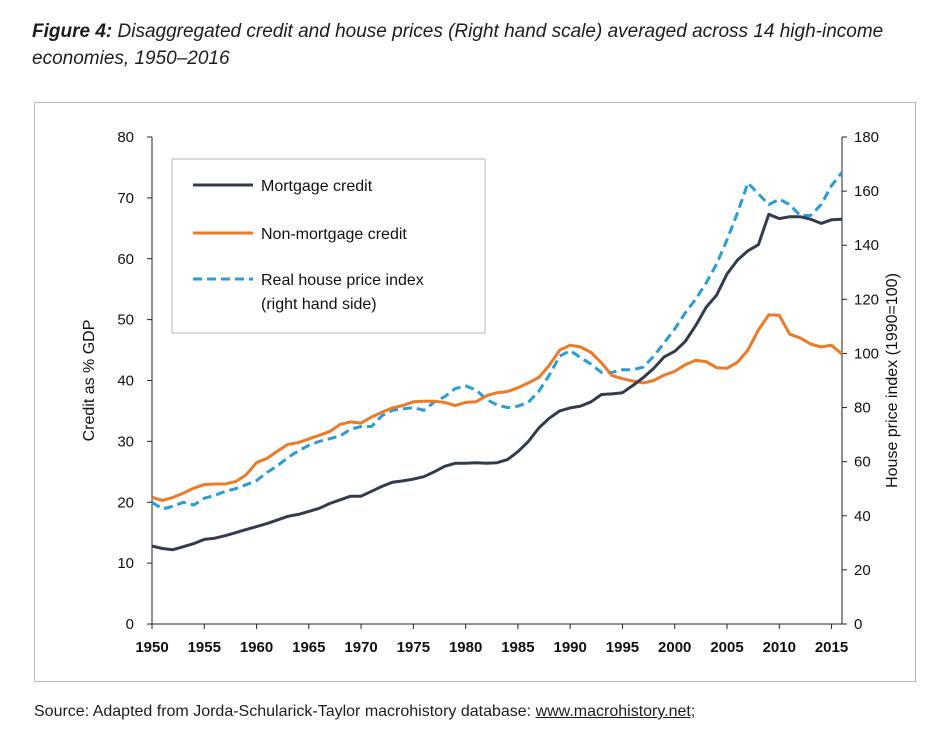 This screenshot has width=940, height=735. Describe the element at coordinates (860, 381) in the screenshot. I see `right-axis-ticks: 0 20 40 60 80 100 120 140 160 180` at that location.